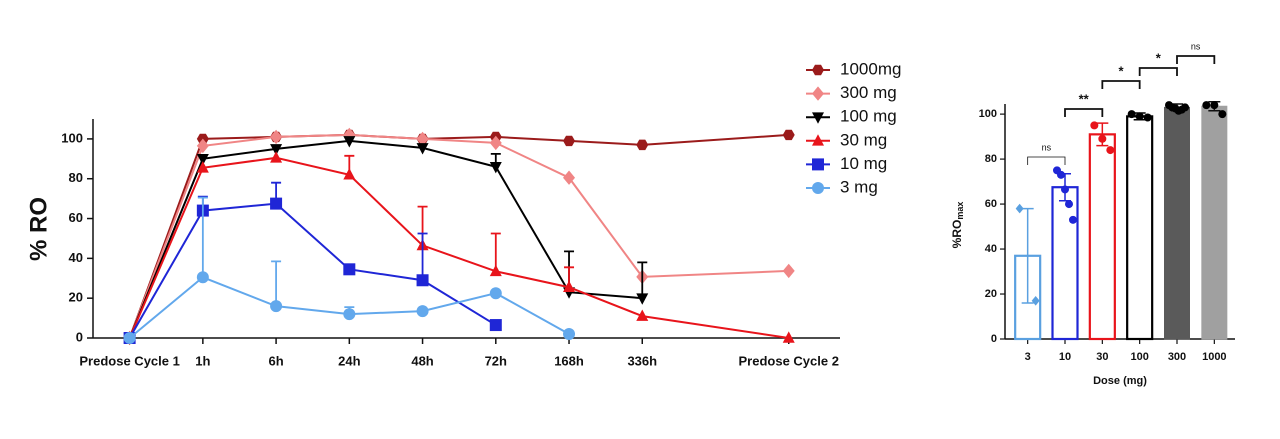 The image size is (1280, 439). What do you see at coordinates (870, 68) in the screenshot?
I see `legend-label: 1000mg` at bounding box center [870, 68].